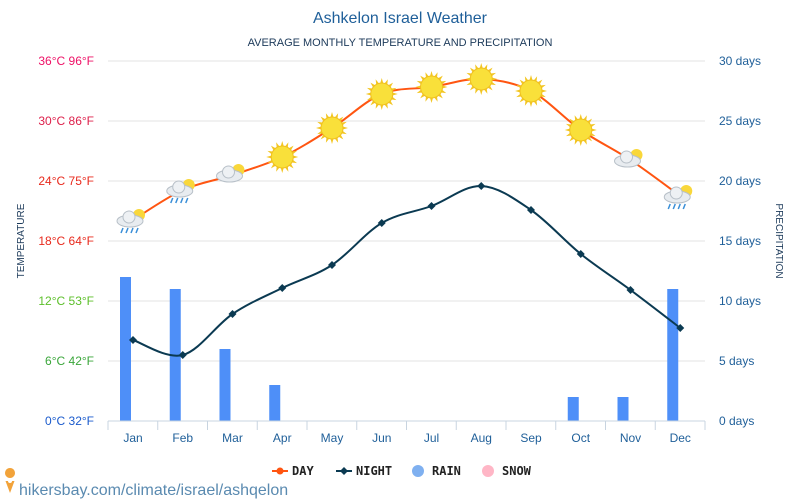  What do you see at coordinates (680, 438) in the screenshot?
I see `x-tick-label: Dec` at bounding box center [680, 438].